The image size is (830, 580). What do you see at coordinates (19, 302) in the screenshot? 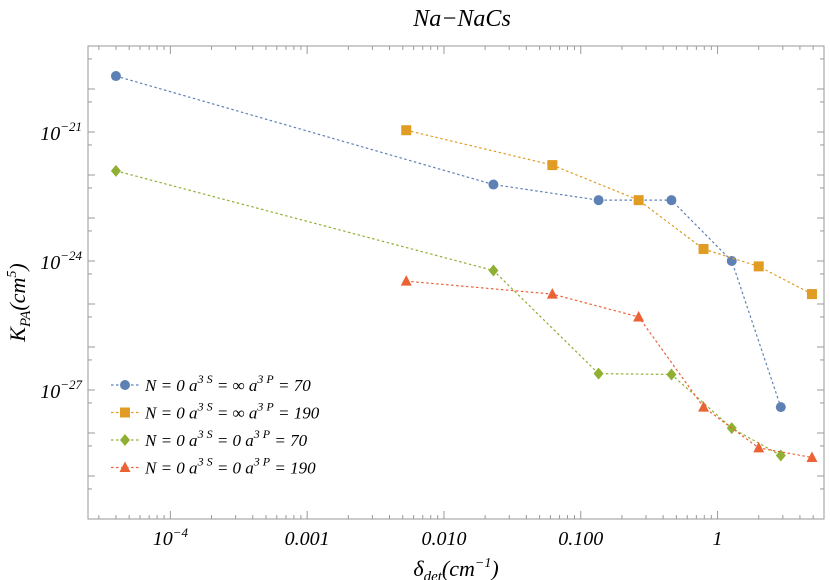
I see `y-axis-label: KPA(cm5)` at bounding box center [19, 302].